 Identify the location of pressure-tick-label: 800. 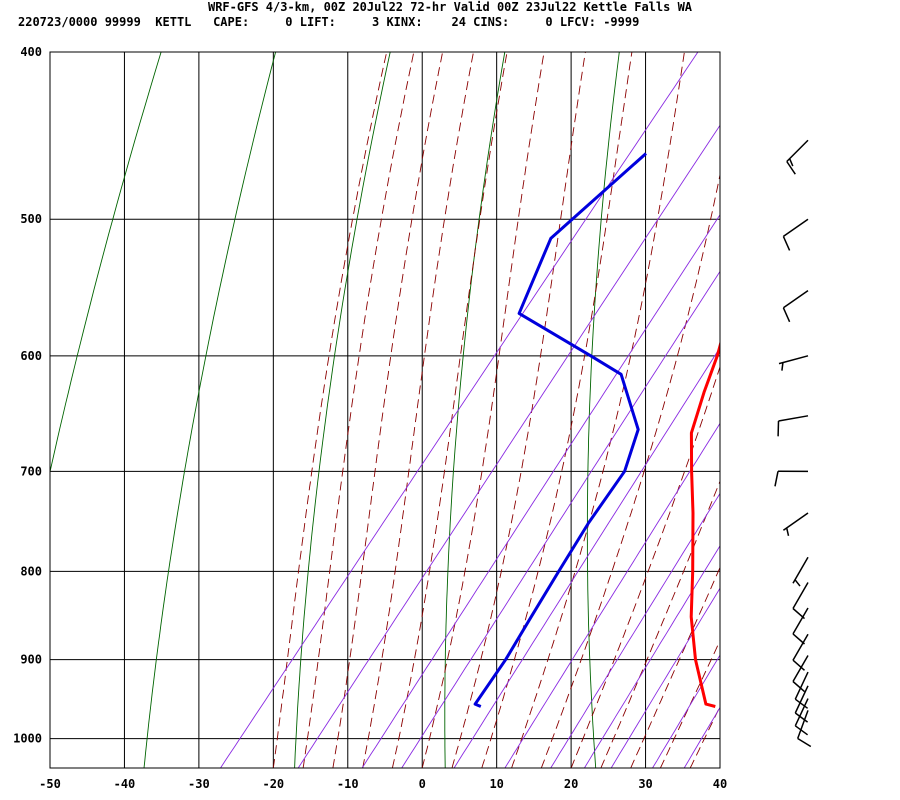
(31, 571).